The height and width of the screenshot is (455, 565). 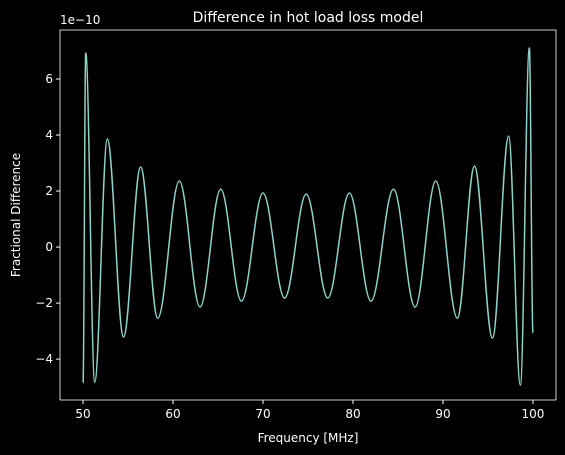 What do you see at coordinates (44, 303) in the screenshot?
I see `y-tick-label: −2` at bounding box center [44, 303].